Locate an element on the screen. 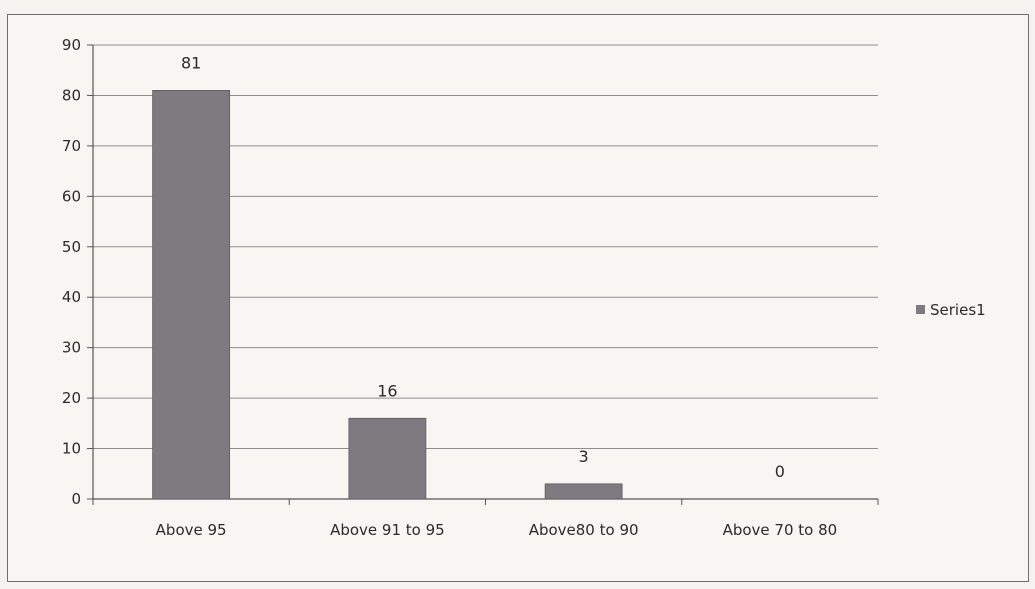  y-axis: 0 10 20 30 40 50 60 70 80 90 is located at coordinates (78, 272).